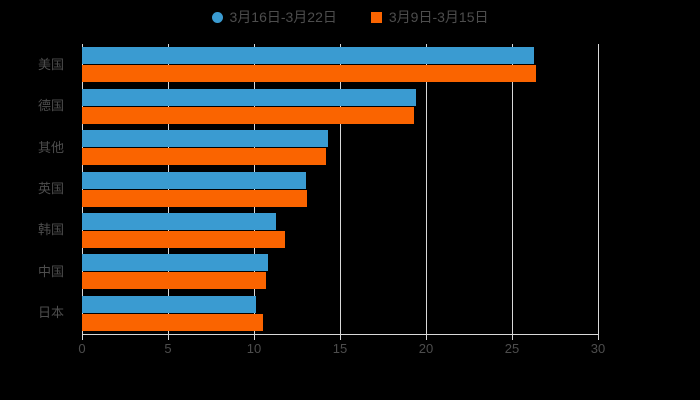  I want to click on y-axis-label: 韩国, so click(50, 230).